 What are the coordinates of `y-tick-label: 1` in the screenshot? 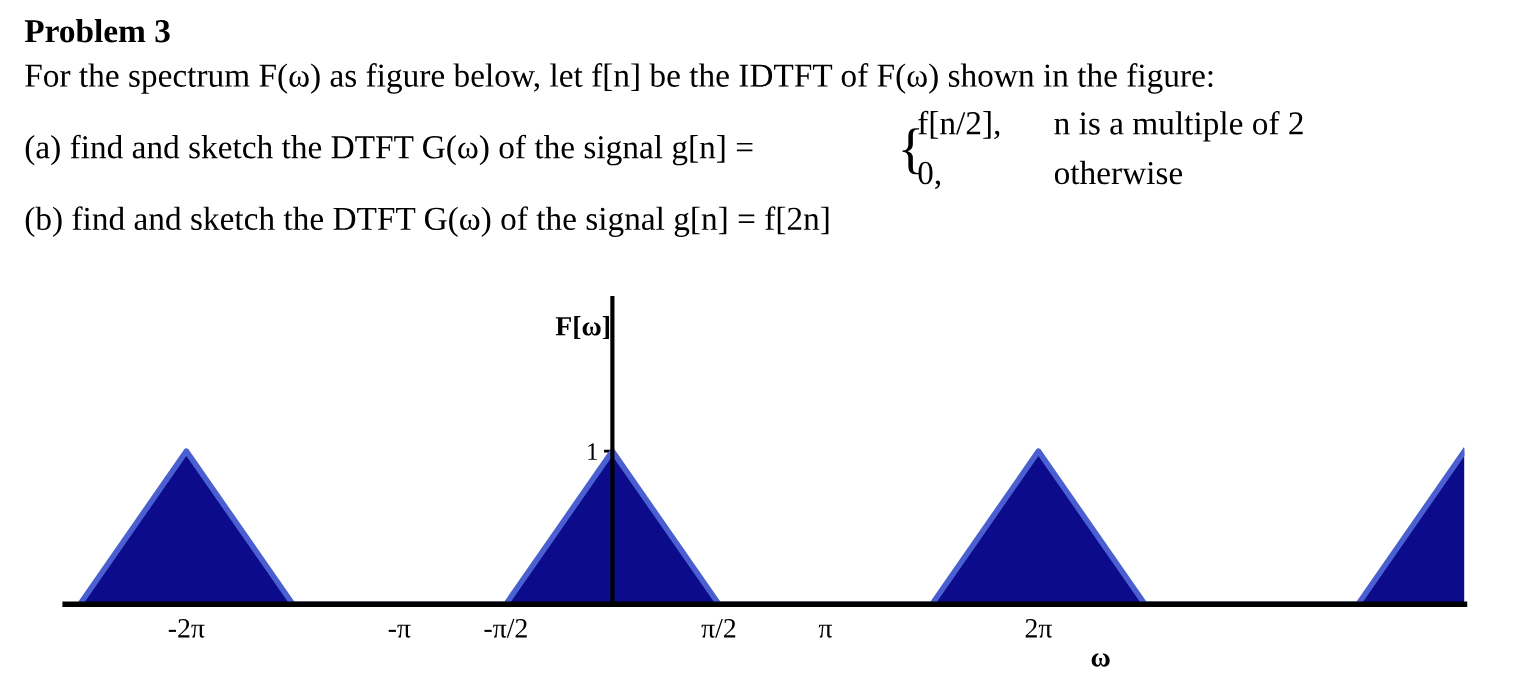 It's located at (592, 451).